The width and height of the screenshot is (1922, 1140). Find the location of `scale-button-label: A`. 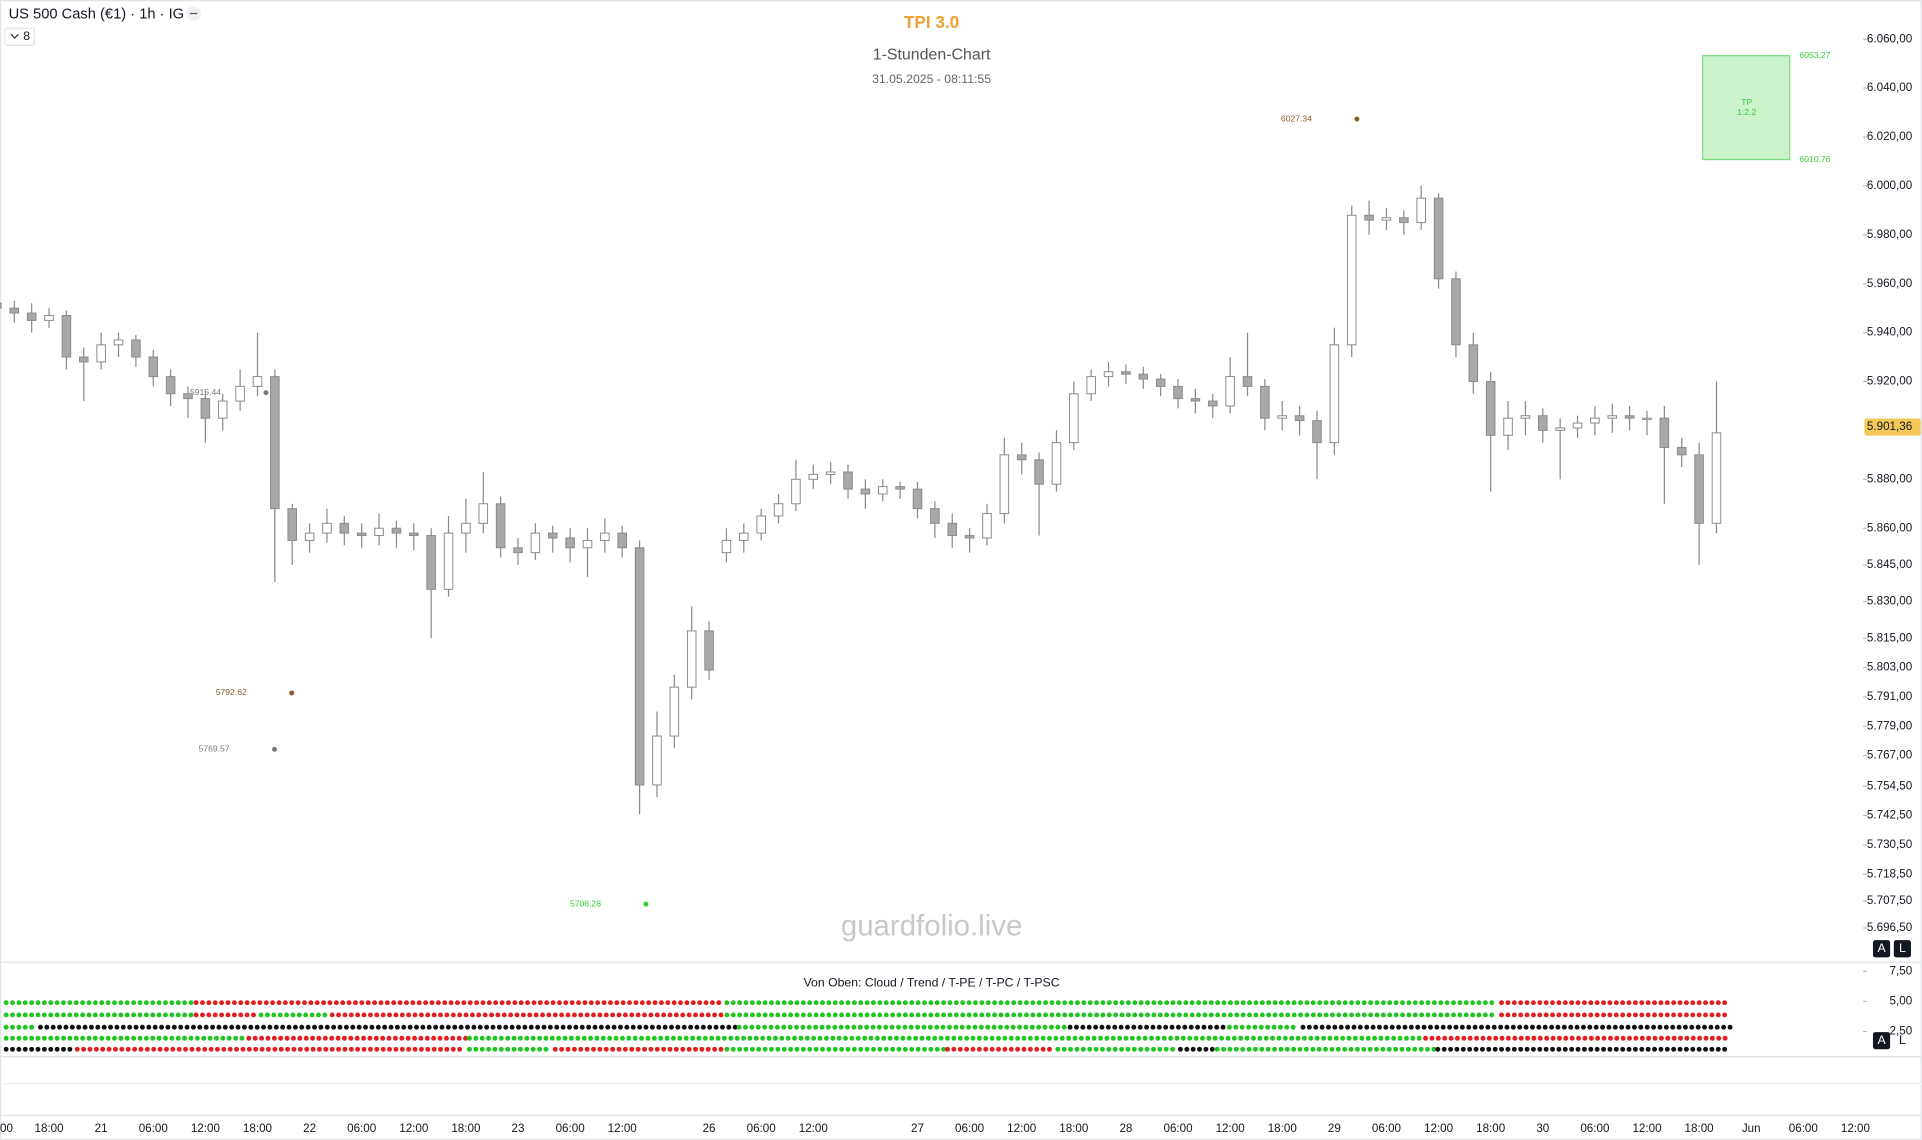

scale-button-label: A is located at coordinates (1881, 1040).